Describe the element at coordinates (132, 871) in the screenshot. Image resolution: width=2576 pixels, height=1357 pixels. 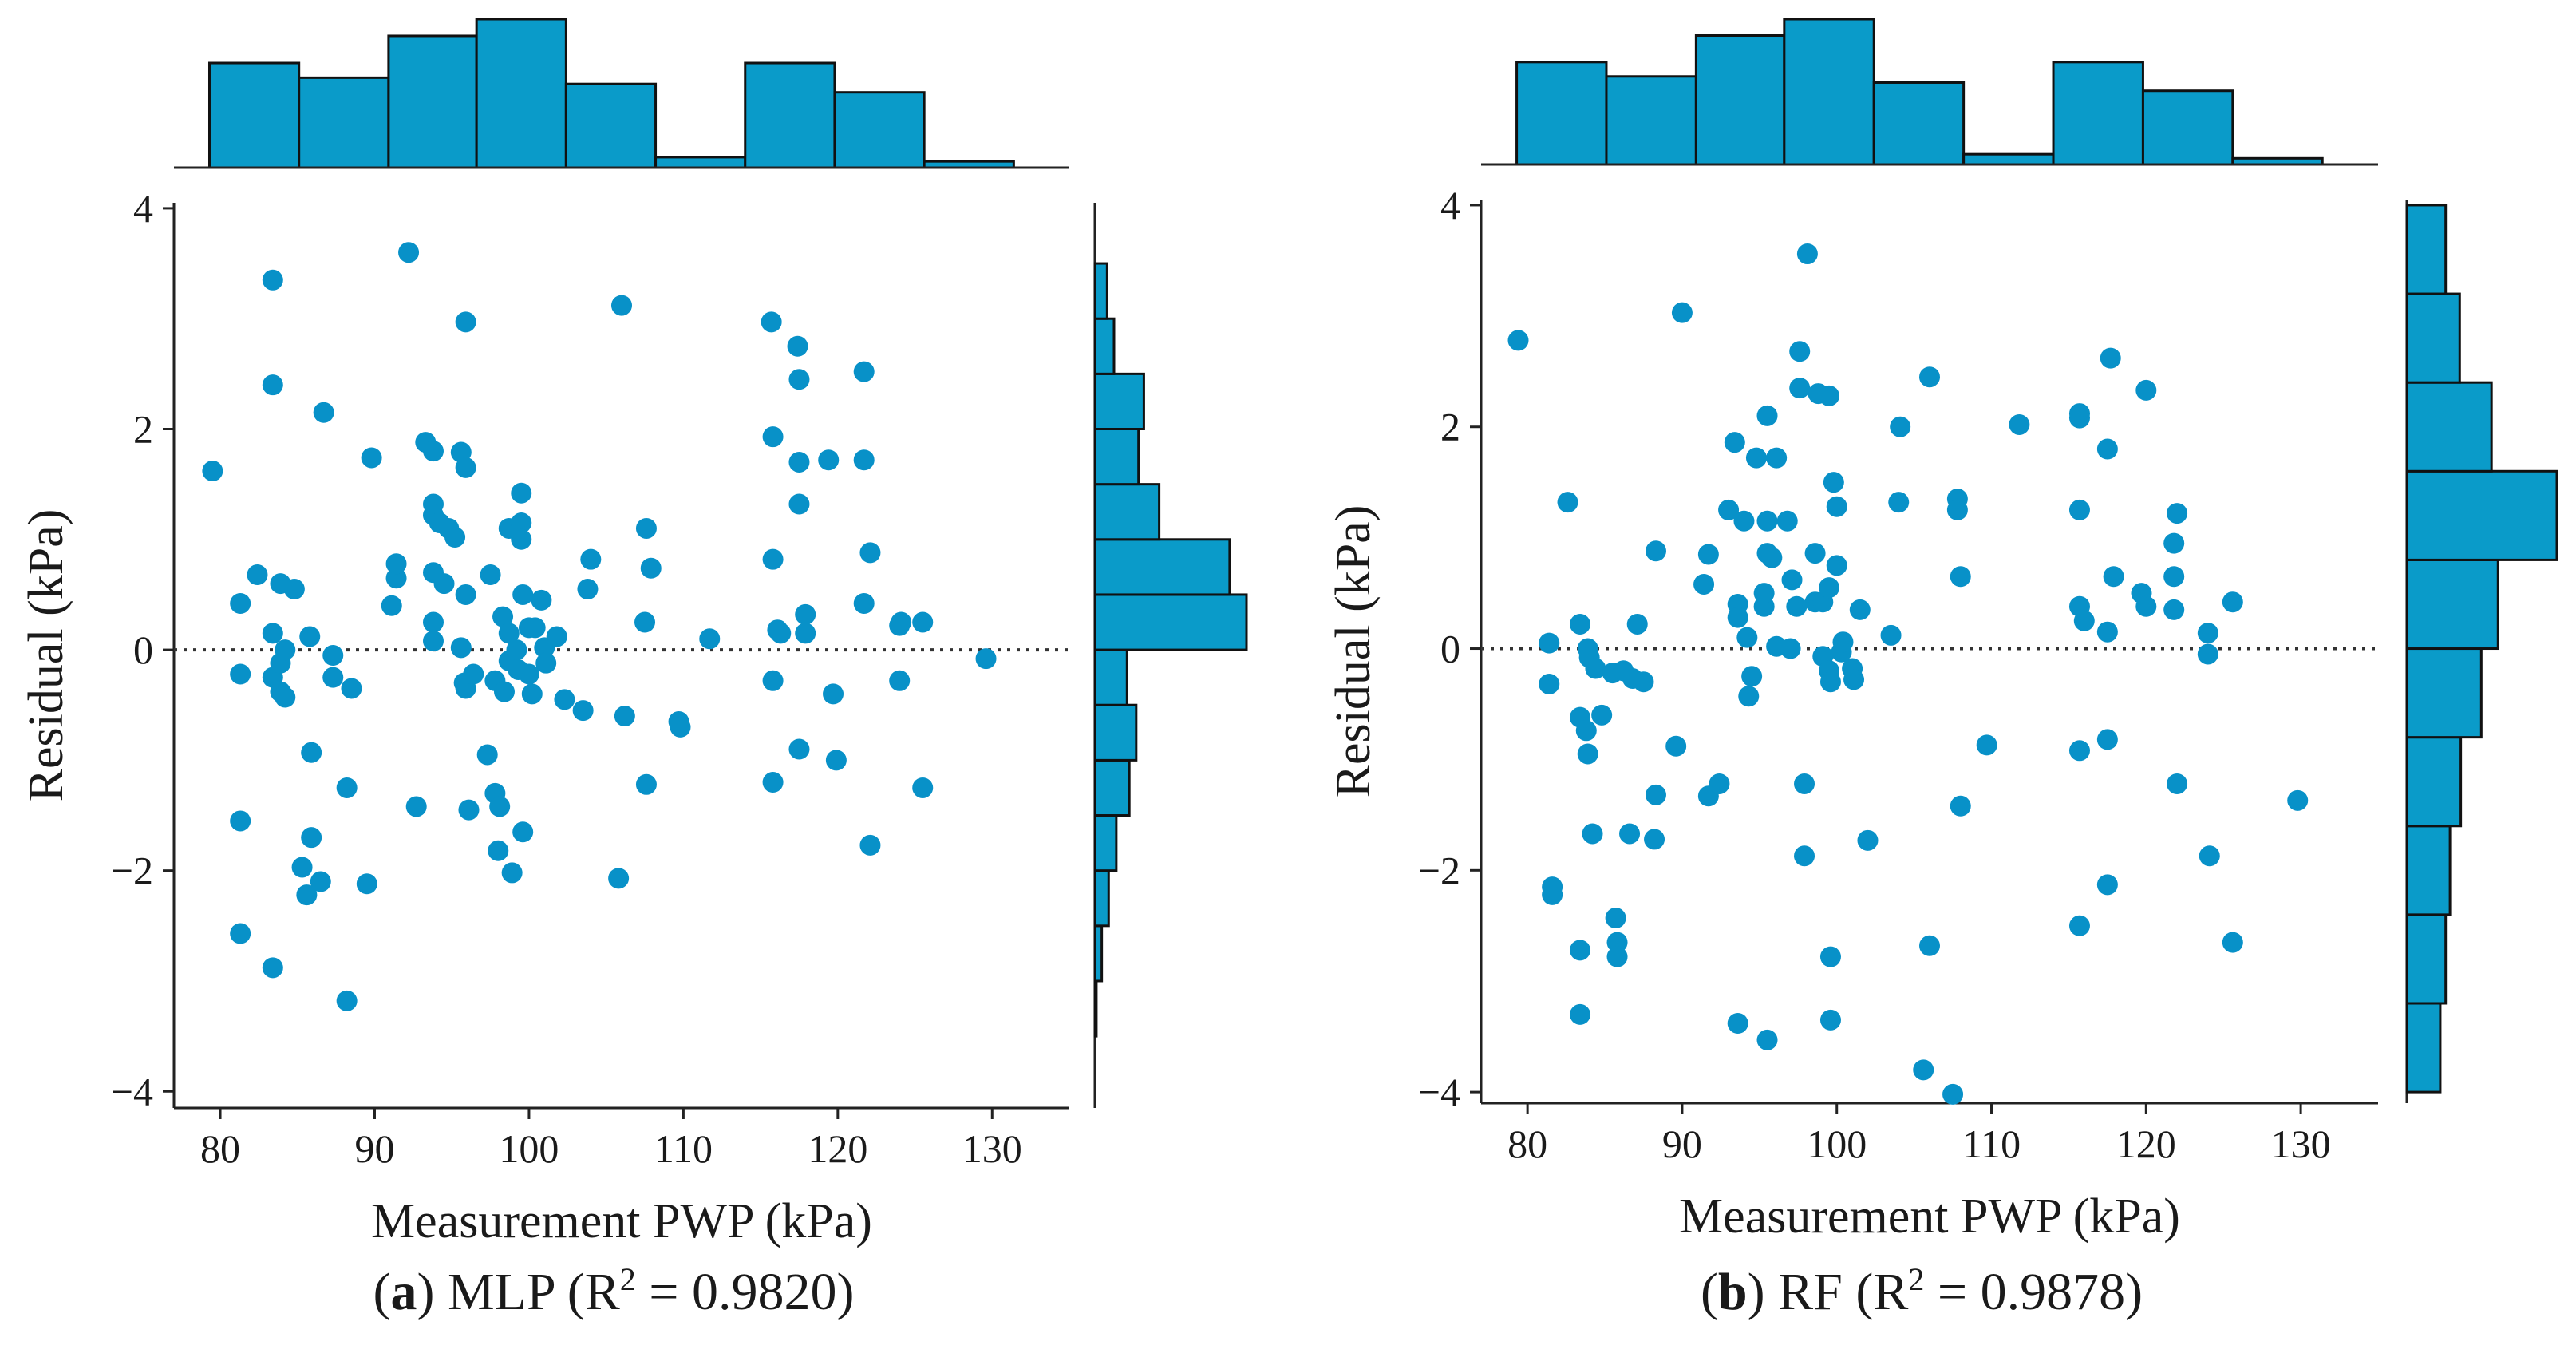
I see `y-tick-label: −2` at that location.